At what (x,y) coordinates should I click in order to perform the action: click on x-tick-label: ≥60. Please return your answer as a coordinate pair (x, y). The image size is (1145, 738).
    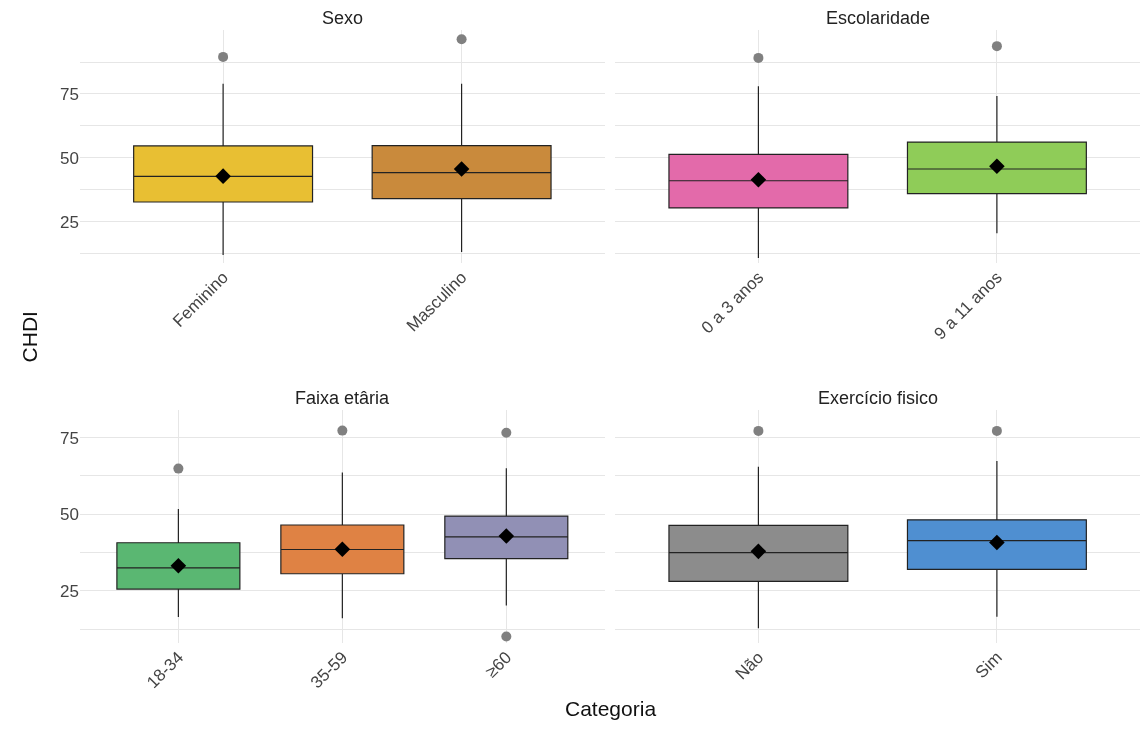
    Looking at the image, I should click on (498, 664).